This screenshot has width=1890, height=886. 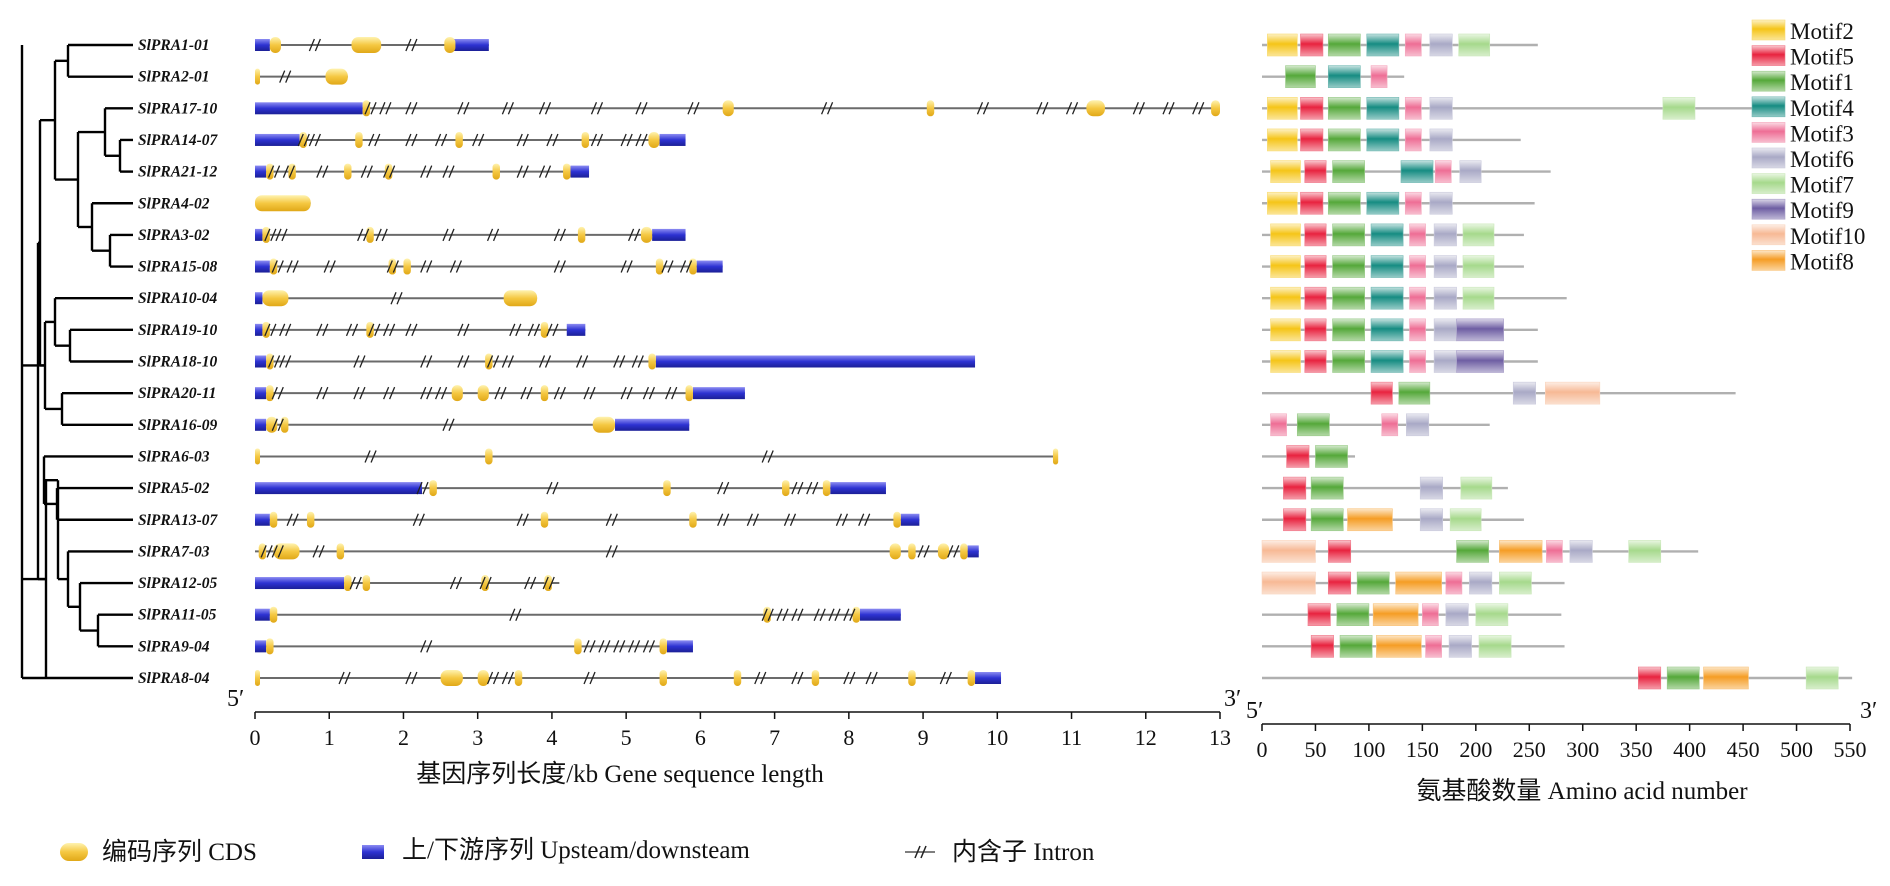 What do you see at coordinates (1071, 737) in the screenshot?
I see `gene-axis-tick-label: 11` at bounding box center [1071, 737].